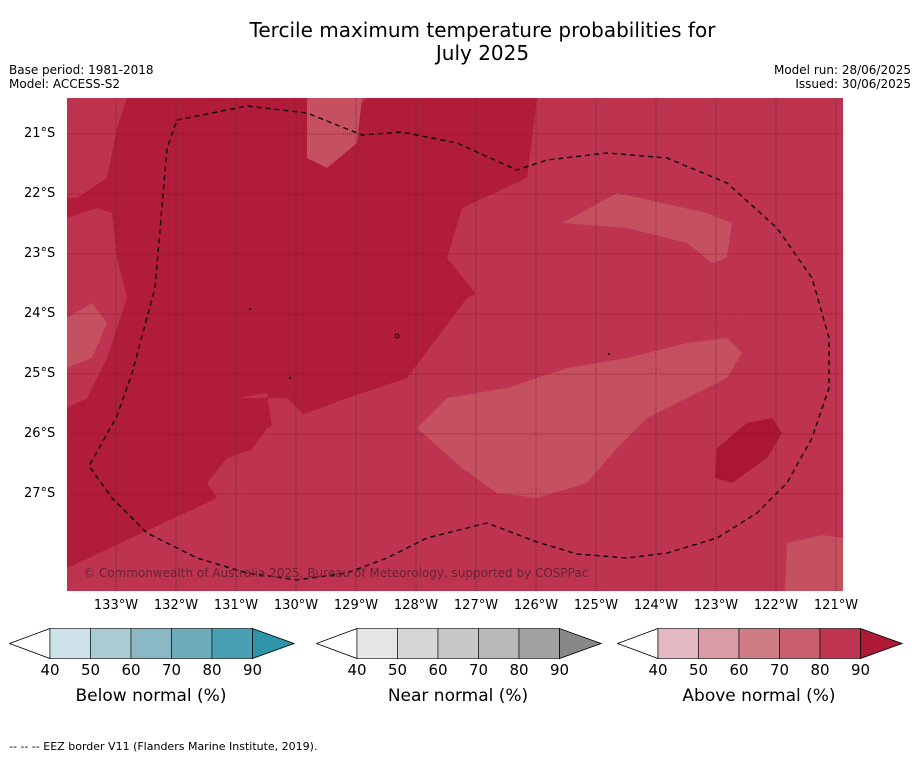 The width and height of the screenshot is (919, 758). What do you see at coordinates (40, 433) in the screenshot?
I see `lat-label: 26°S` at bounding box center [40, 433].